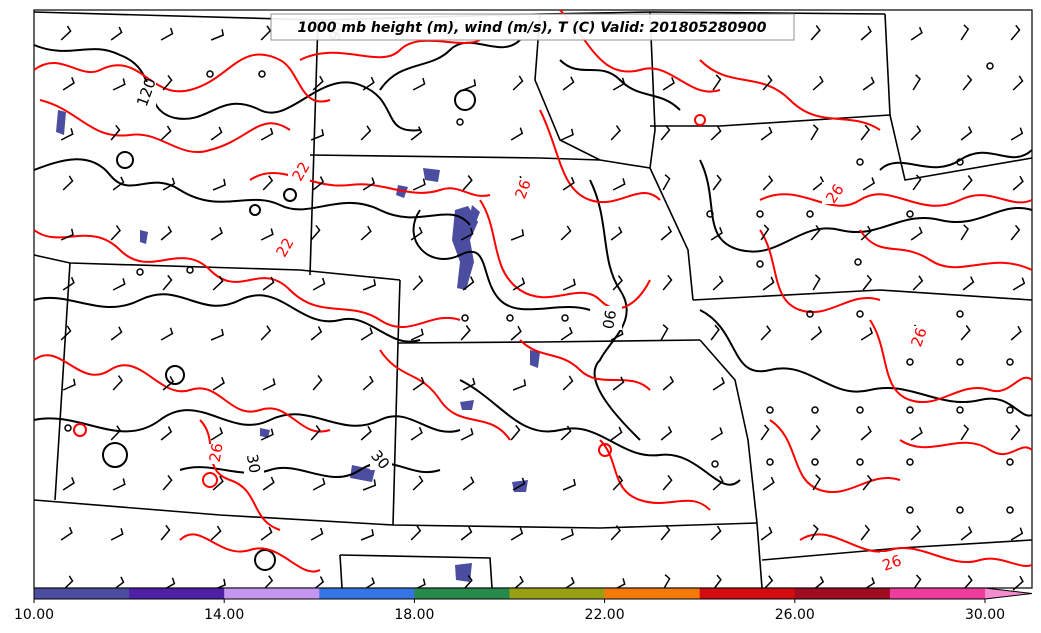  What do you see at coordinates (608, 319) in the screenshot?
I see `height-contour-label: 90` at bounding box center [608, 319].